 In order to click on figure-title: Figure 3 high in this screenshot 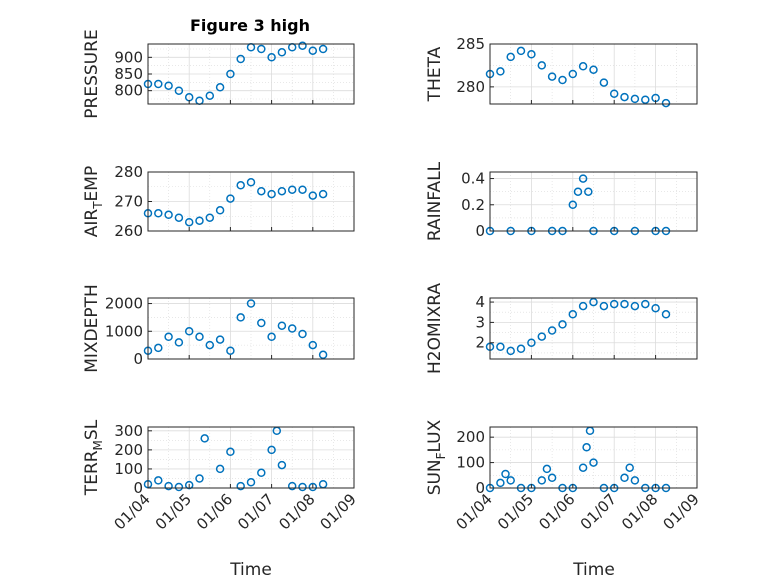, I will do `click(250, 25)`.